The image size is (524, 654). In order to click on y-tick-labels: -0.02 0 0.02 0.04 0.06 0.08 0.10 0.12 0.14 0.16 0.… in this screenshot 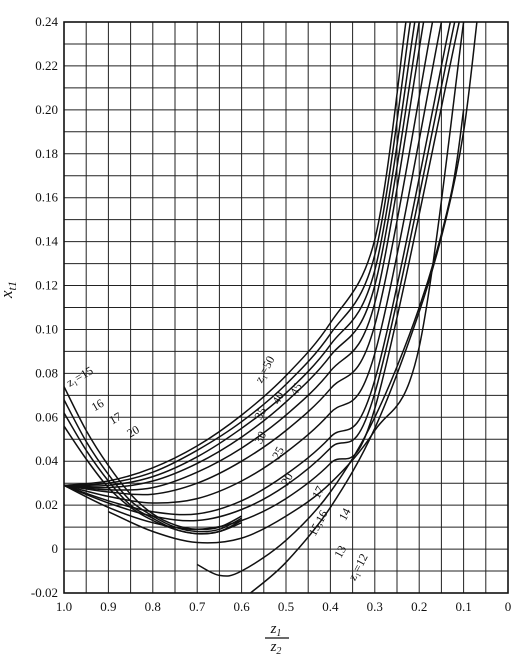, I will do `click(45, 307)`.